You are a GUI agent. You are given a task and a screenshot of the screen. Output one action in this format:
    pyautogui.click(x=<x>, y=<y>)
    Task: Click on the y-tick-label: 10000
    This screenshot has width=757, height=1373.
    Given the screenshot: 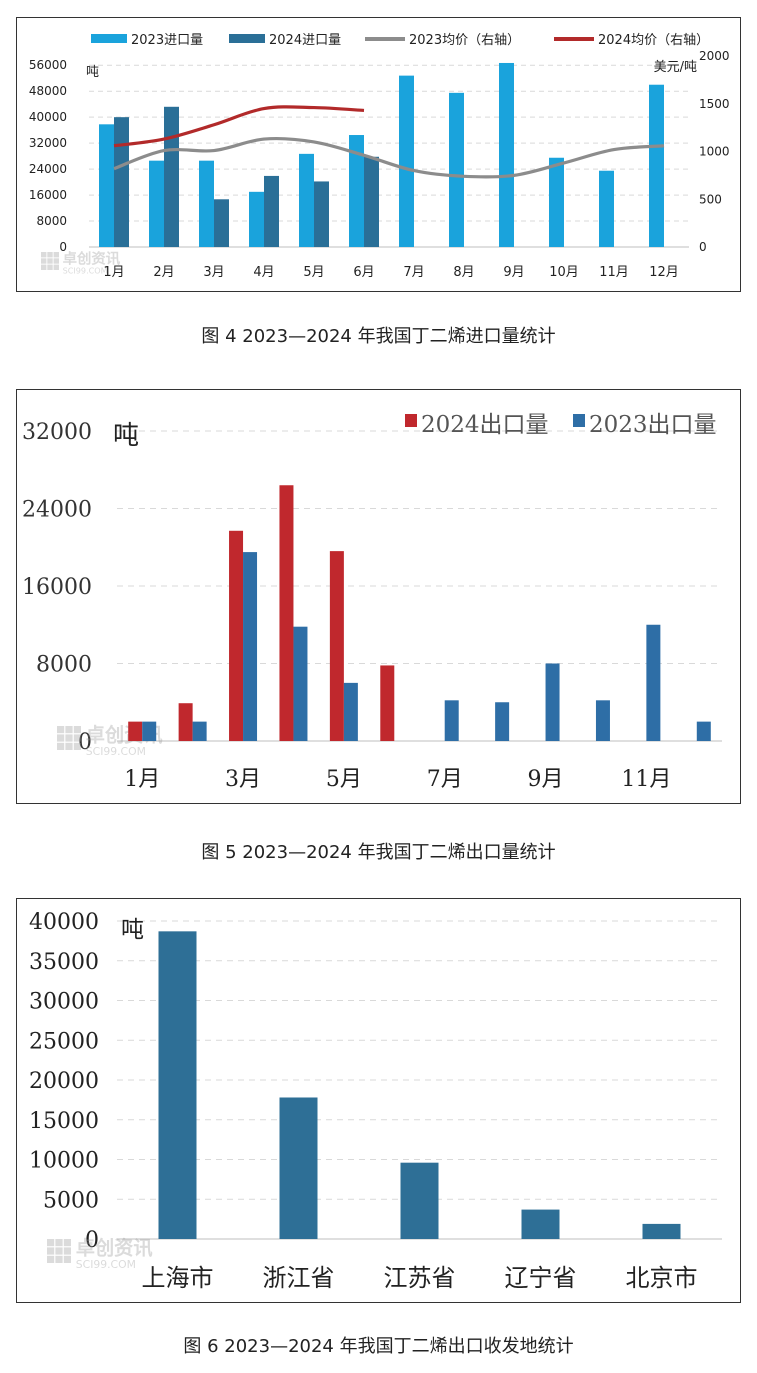 What is the action you would take?
    pyautogui.click(x=64, y=1161)
    